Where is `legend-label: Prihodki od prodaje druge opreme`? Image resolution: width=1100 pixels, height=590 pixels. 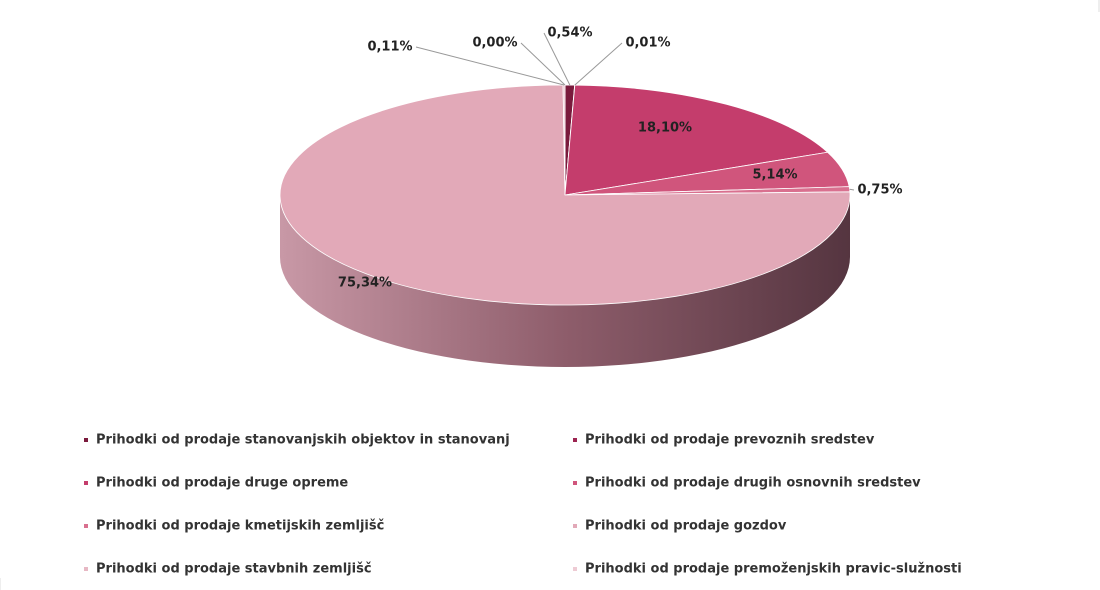
legend-label: Prihodki od prodaje druge opreme is located at coordinates (222, 483).